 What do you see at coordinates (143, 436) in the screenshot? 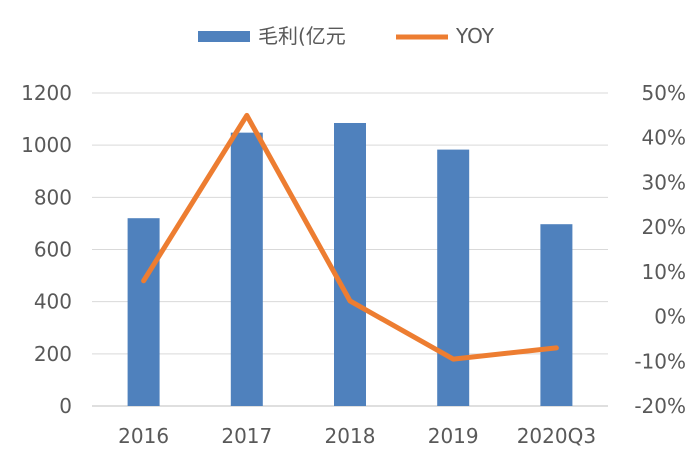
I see `x-tick-label: 2016` at bounding box center [143, 436].